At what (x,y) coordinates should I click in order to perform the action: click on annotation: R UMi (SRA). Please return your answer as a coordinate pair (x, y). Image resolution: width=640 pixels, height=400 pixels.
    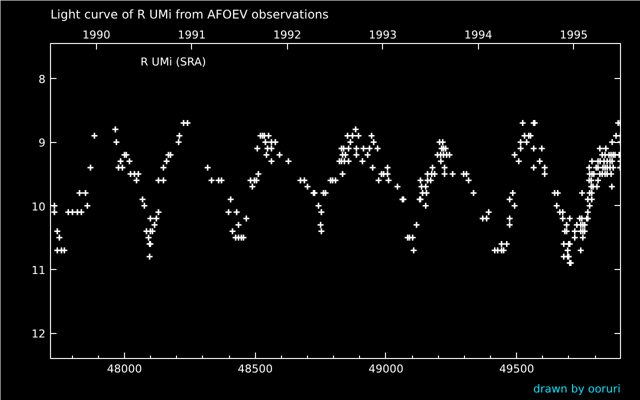
    Looking at the image, I should click on (173, 62).